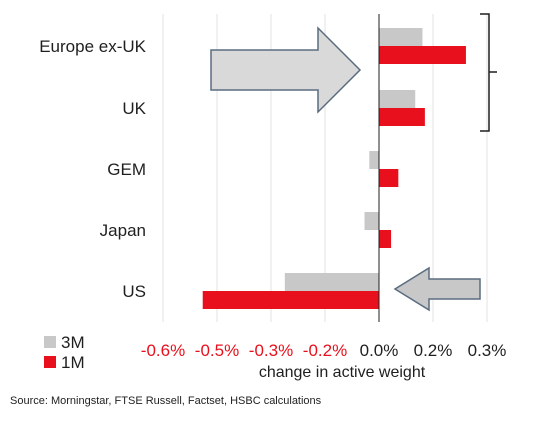 The width and height of the screenshot is (556, 429). I want to click on x-tick-label-2: -0.3%, so click(271, 350).